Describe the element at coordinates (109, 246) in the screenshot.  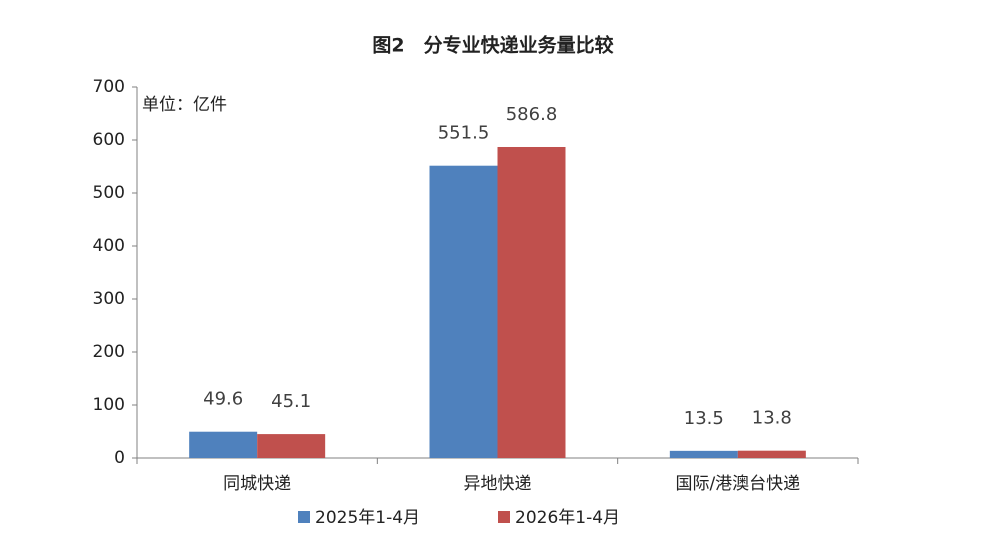
I see `y-tick-label: 400` at that location.